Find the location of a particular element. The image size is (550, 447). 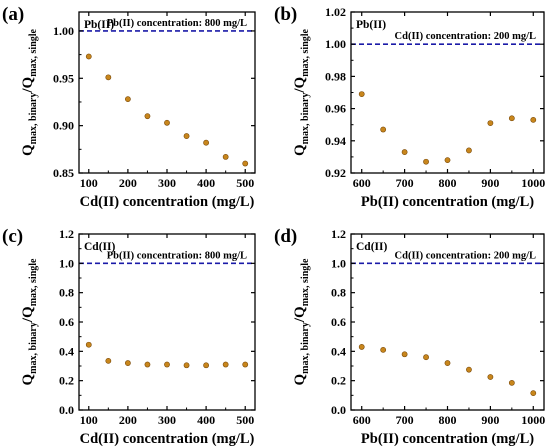

x-tick-label: 700 is located at coordinates (405, 420).